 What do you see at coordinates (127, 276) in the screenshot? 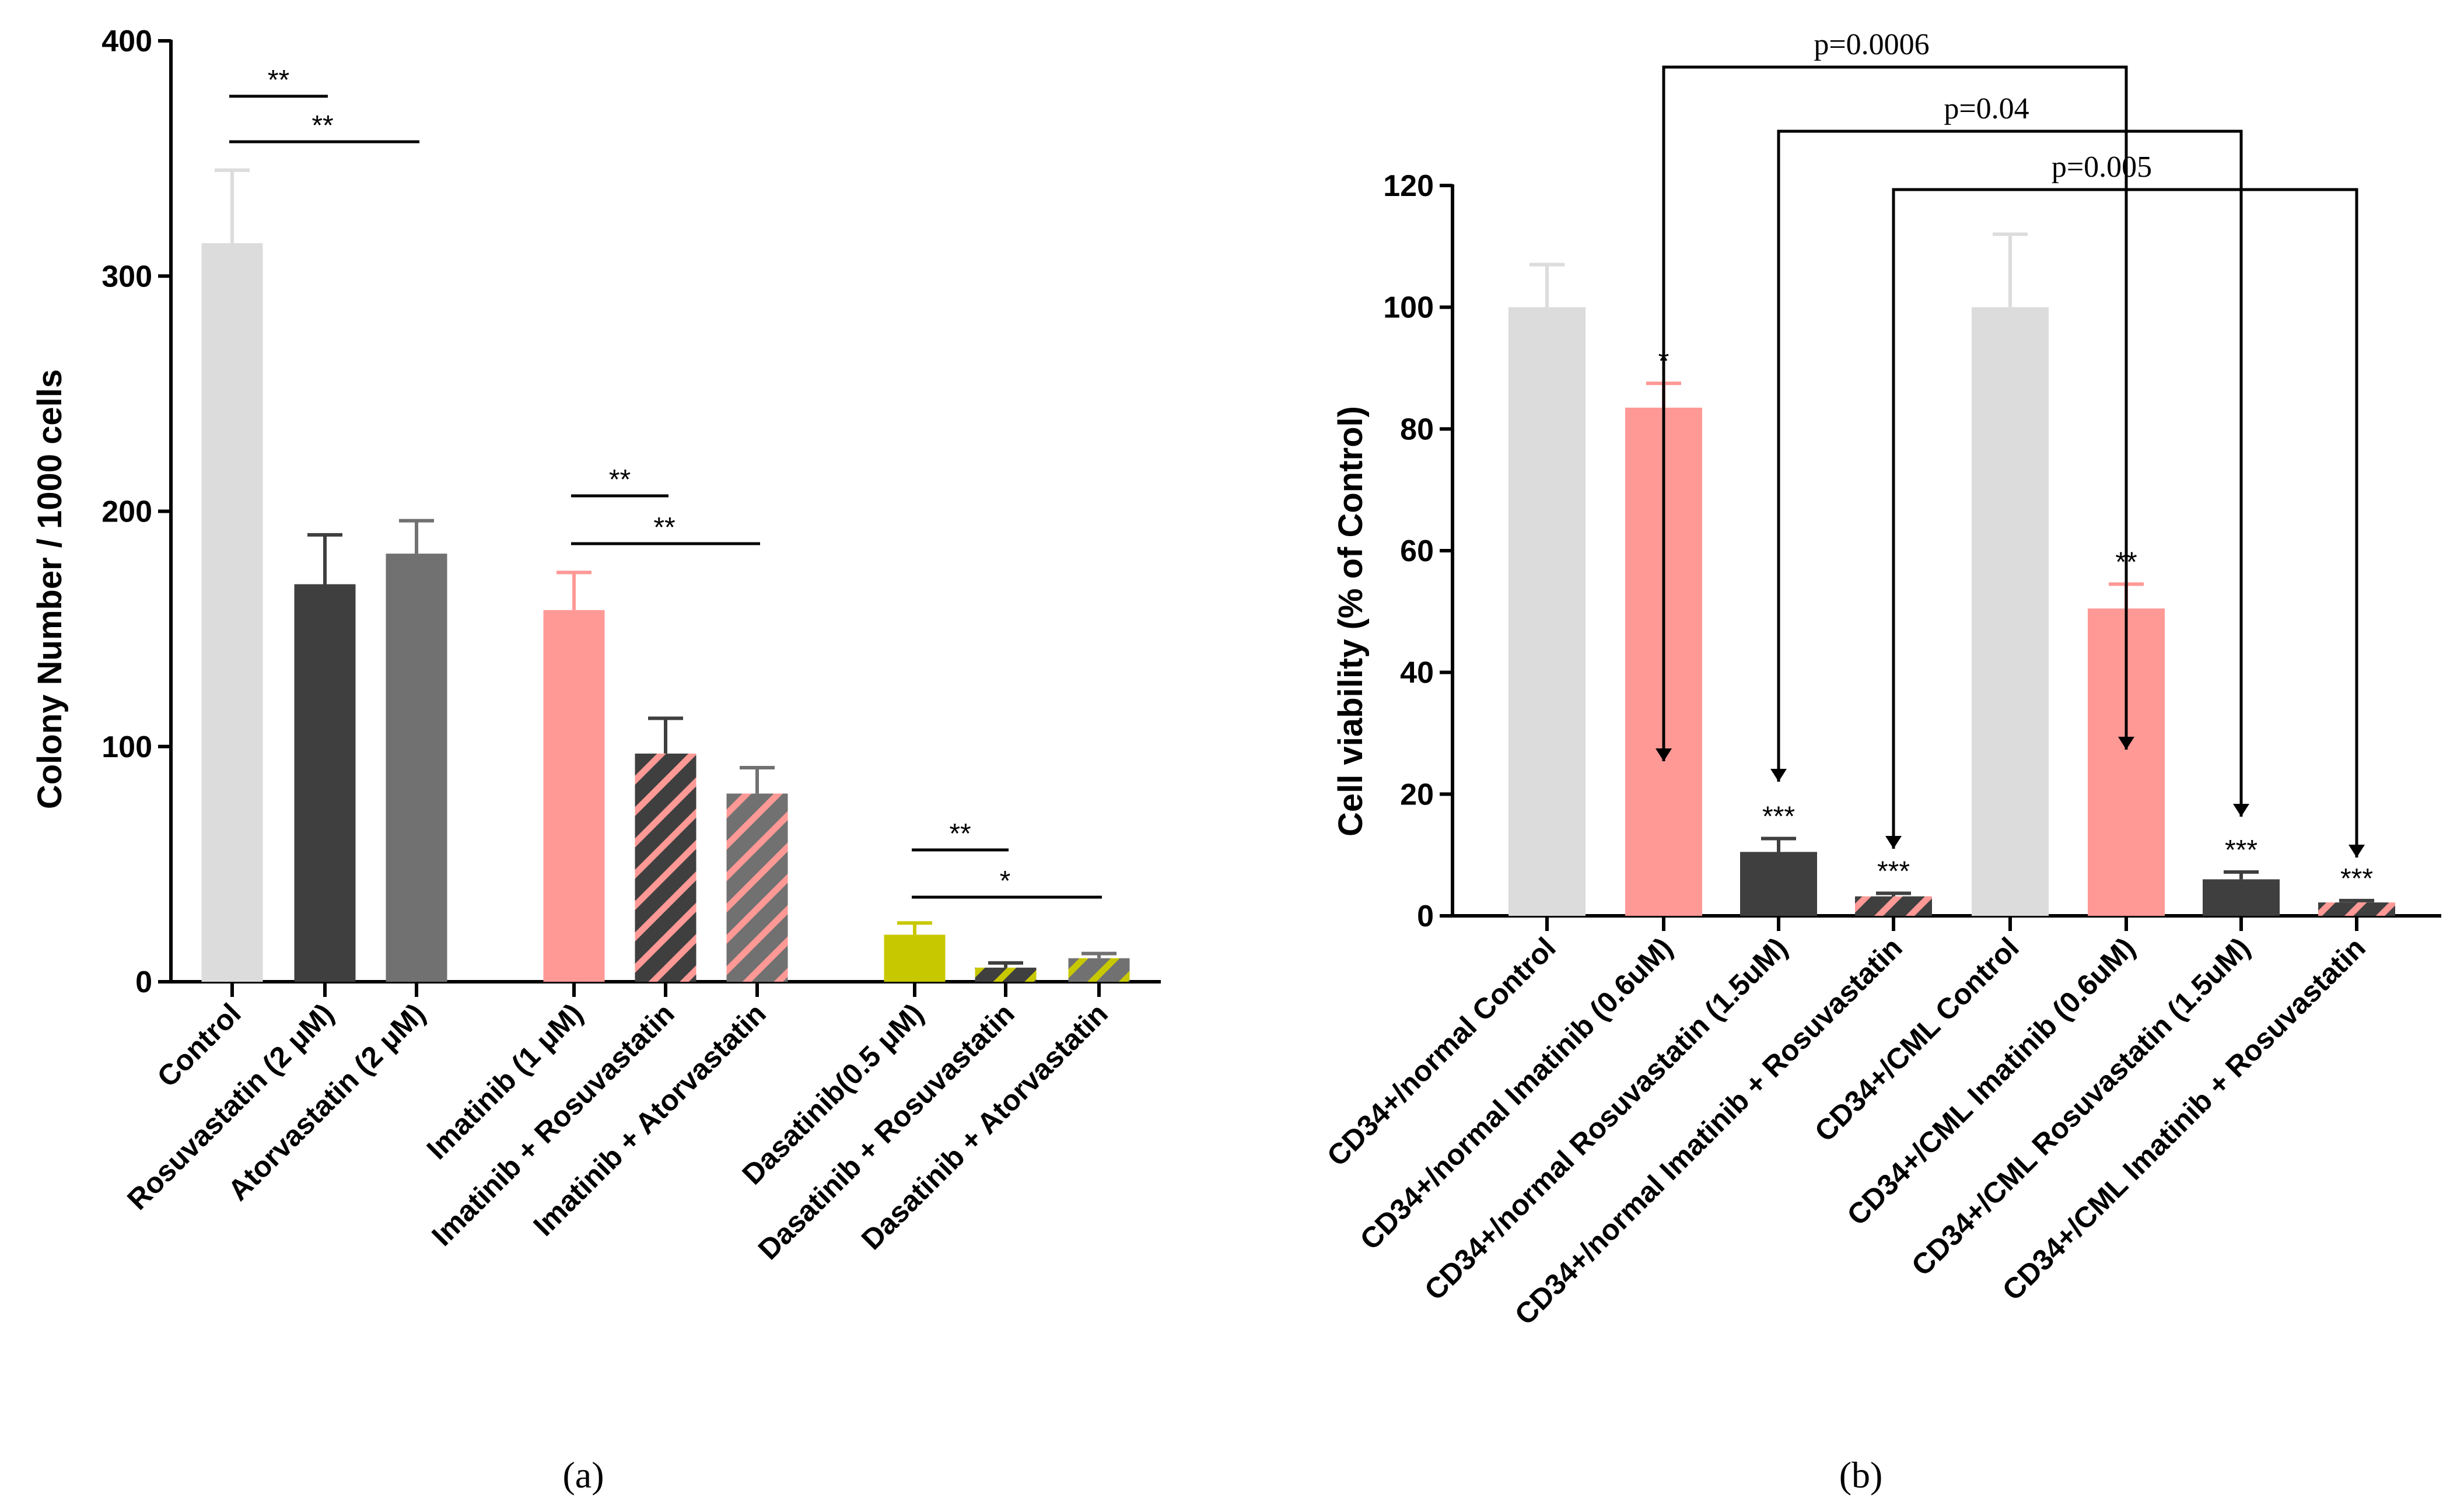
I see `y-tick-label: 300` at bounding box center [127, 276].